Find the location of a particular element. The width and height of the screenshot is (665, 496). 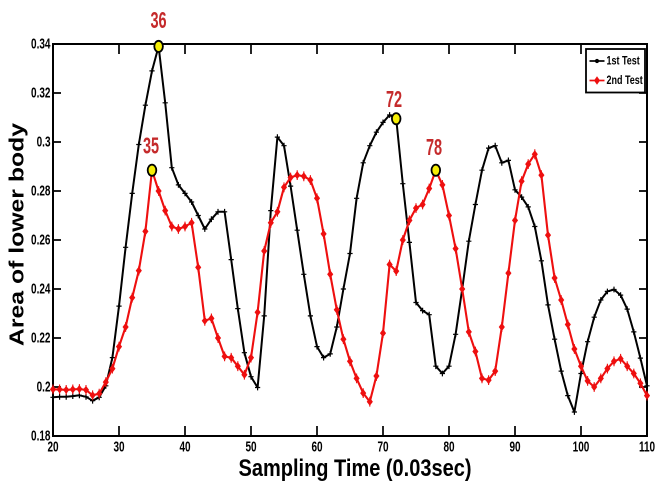

svg-text: 0.28 is located at coordinates (41, 191).